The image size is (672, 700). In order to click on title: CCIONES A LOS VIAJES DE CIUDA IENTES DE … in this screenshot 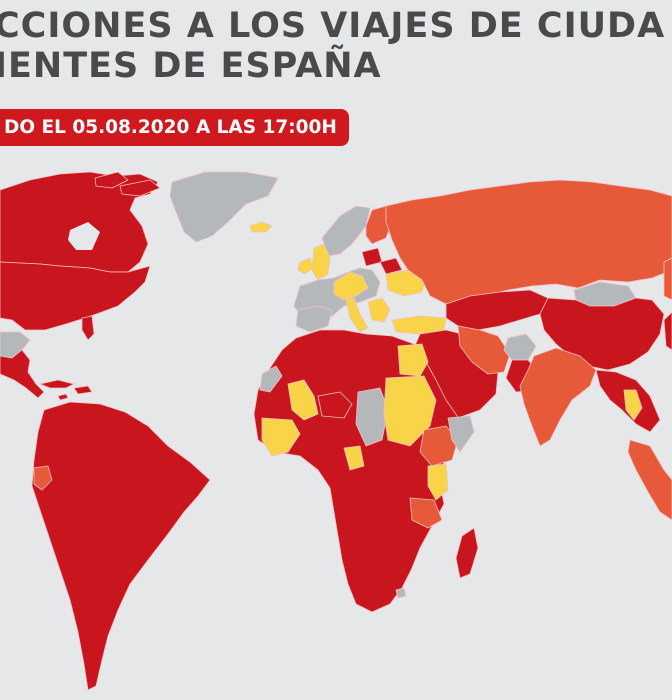, I will do `click(336, 46)`.